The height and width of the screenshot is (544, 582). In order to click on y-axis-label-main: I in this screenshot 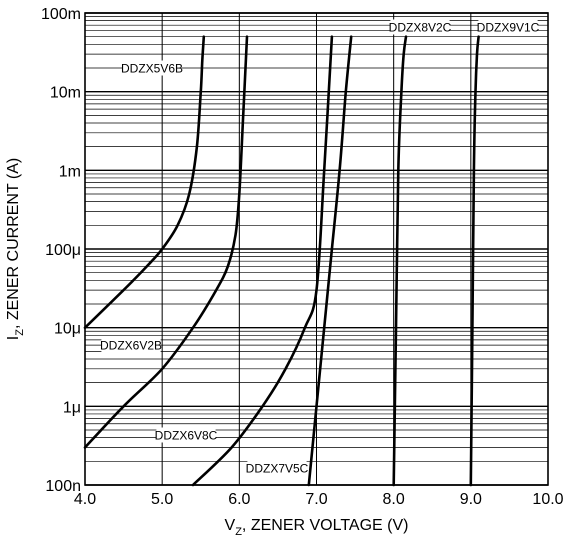, I will do `click(13, 338)`.